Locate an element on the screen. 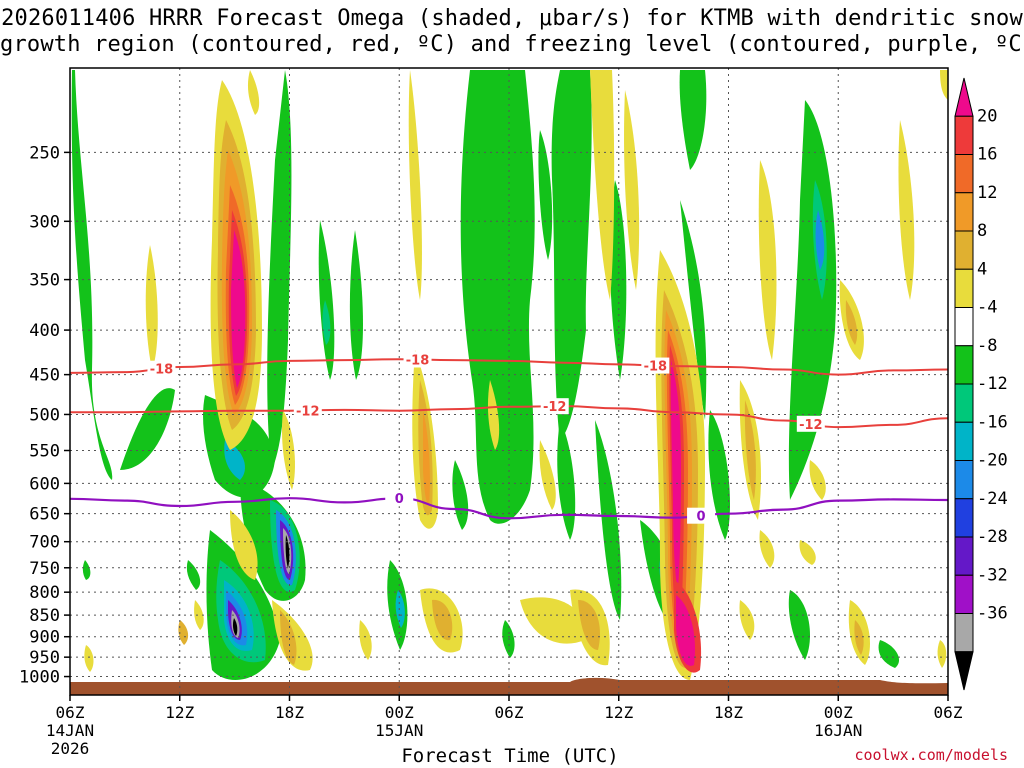 This screenshot has height=768, width=1024. y-tick-label: 850 is located at coordinates (44, 616).